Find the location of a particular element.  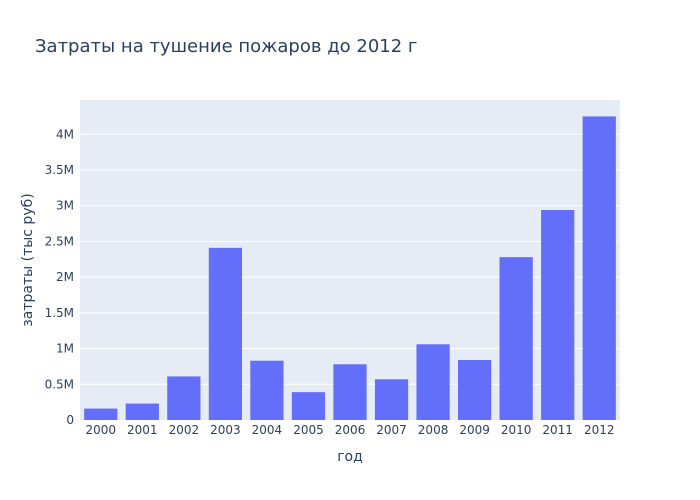

bar-2005 is located at coordinates (308, 406).